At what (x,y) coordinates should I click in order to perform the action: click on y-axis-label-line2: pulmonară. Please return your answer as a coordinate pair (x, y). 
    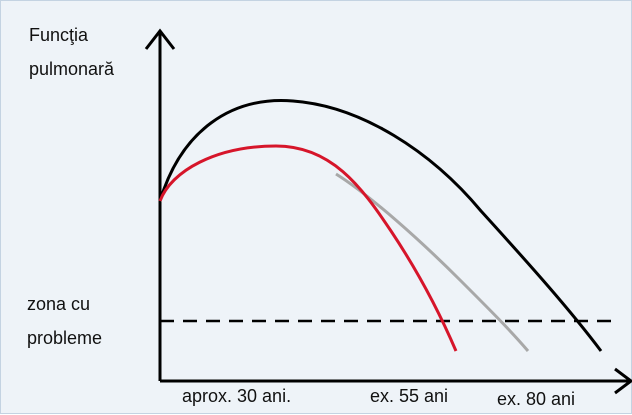
    Looking at the image, I should click on (72, 69).